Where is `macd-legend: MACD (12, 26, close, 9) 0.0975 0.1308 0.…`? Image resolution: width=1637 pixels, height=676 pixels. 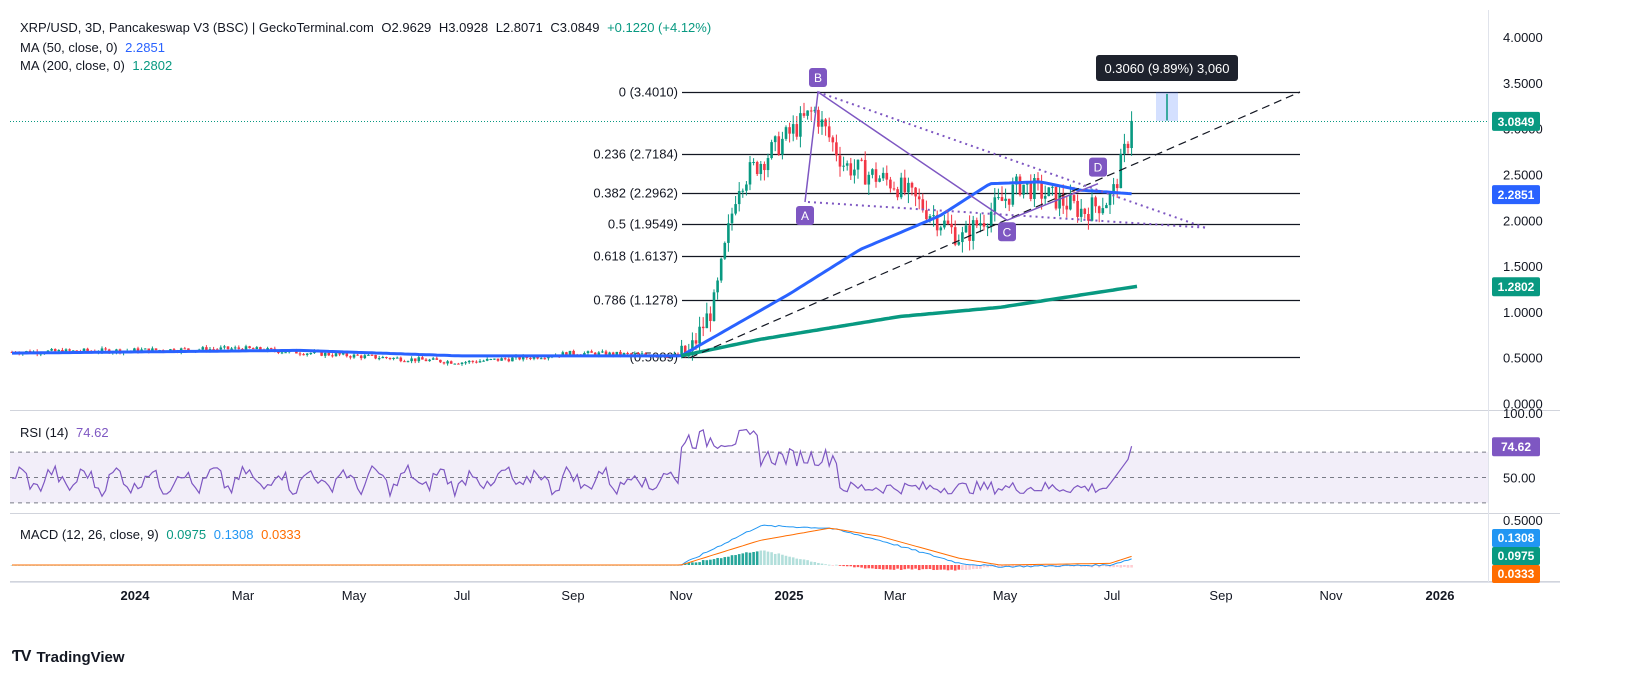
macd-legend: MACD (12, 26, close, 9) 0.0975 0.1308 0.… is located at coordinates (160, 534).